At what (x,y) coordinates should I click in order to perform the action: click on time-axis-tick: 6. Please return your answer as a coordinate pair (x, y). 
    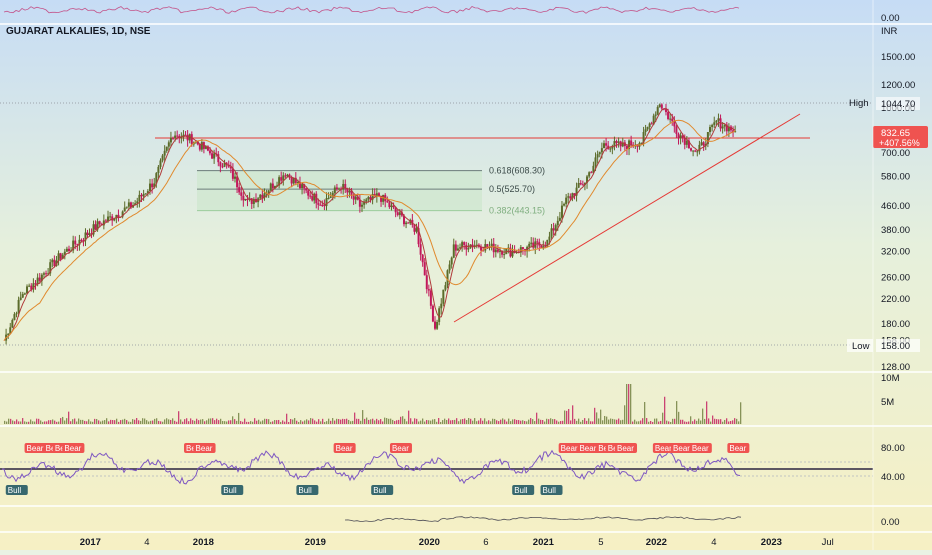
    Looking at the image, I should click on (485, 542).